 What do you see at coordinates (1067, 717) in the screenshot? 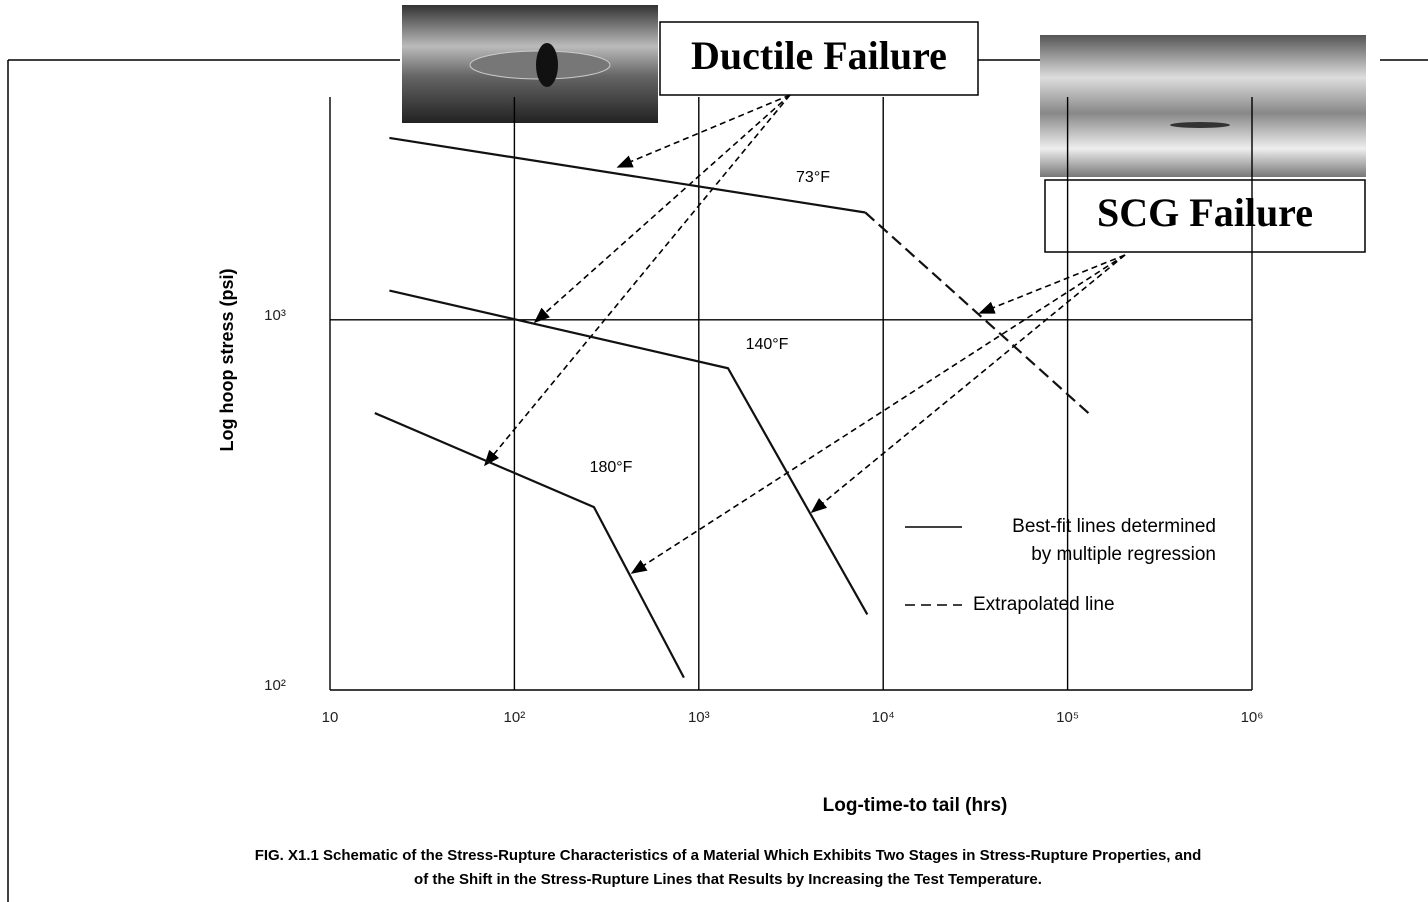
I see `x-tick-label: 10⁵` at bounding box center [1067, 717].